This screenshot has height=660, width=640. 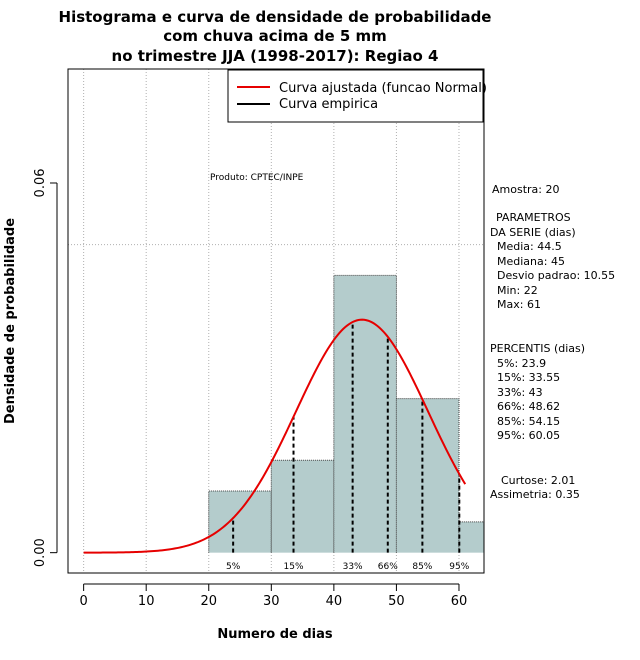 What do you see at coordinates (146, 601) in the screenshot?
I see `x-tick-label: 10` at bounding box center [146, 601].